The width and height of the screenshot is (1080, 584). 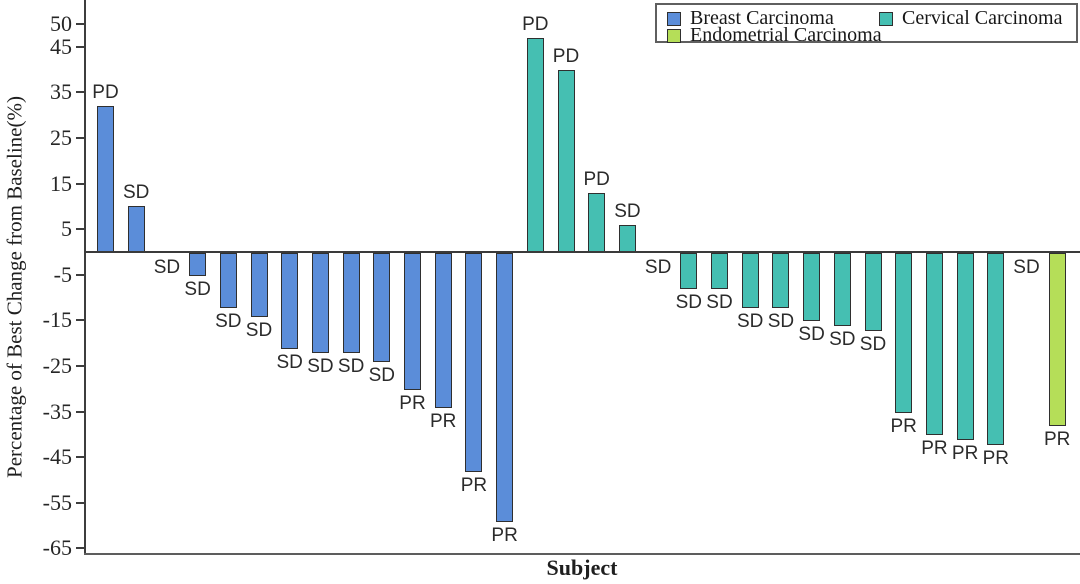 What do you see at coordinates (762, 18) in the screenshot?
I see `legend-label: Breast Carcinoma` at bounding box center [762, 18].